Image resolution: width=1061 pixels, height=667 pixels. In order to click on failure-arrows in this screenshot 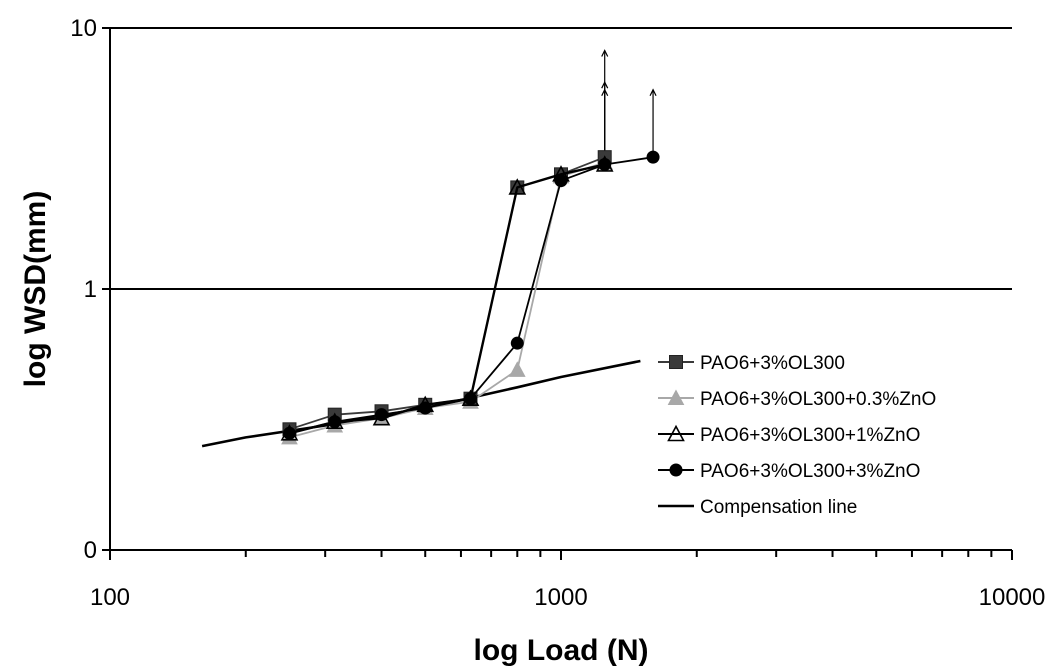, I will do `click(629, 103)`.